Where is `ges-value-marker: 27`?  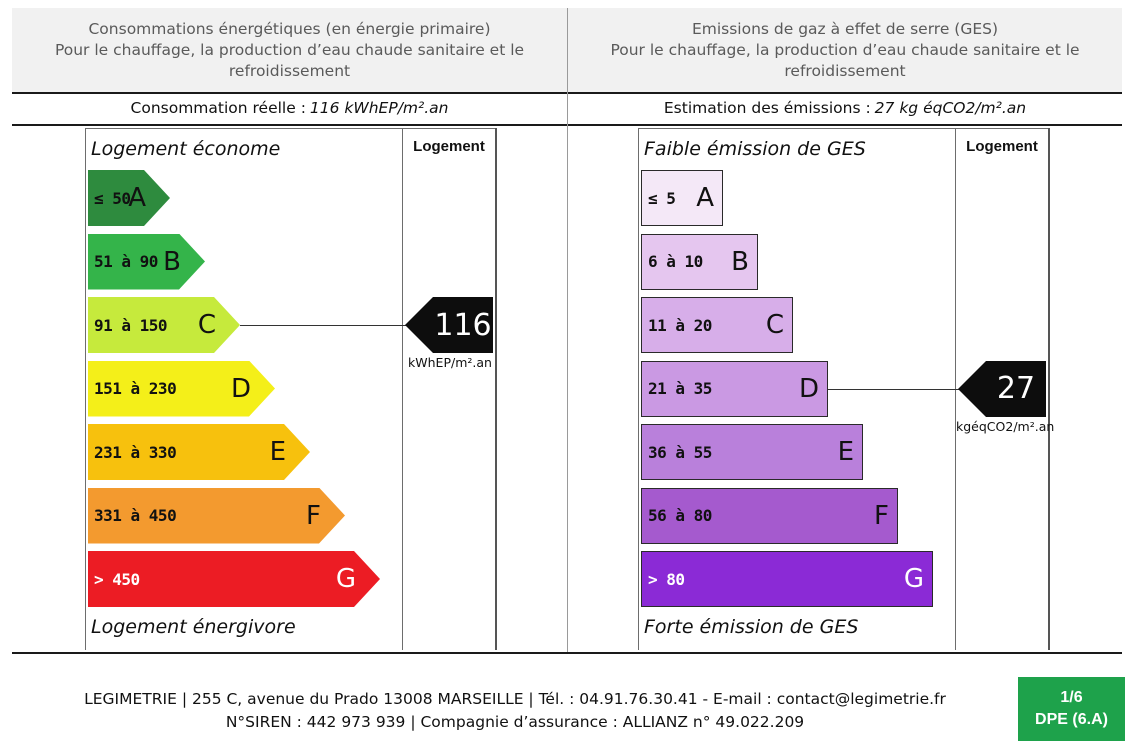
ges-value-marker: 27 is located at coordinates (1003, 388).